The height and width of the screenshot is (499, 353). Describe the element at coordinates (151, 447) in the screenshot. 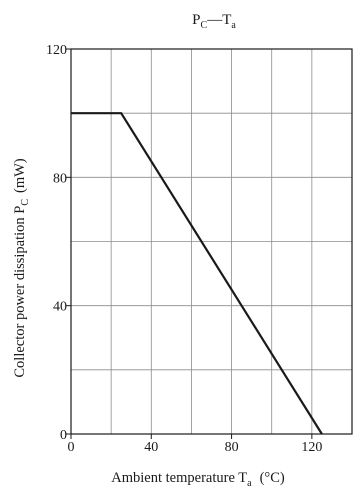

I see `x-tick-label-40: 40` at that location.